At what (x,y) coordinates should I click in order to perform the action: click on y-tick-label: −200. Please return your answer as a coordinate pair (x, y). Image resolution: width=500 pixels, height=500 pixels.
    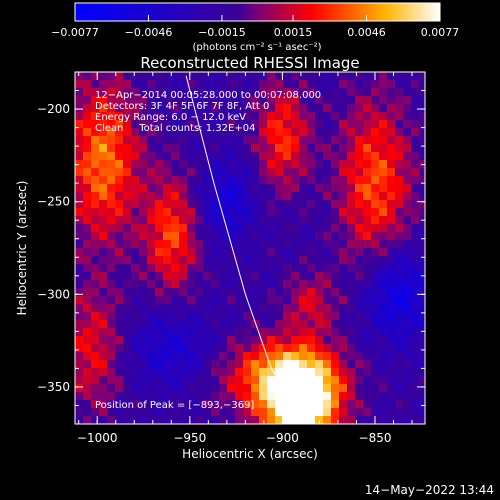
    Looking at the image, I should click on (53, 109).